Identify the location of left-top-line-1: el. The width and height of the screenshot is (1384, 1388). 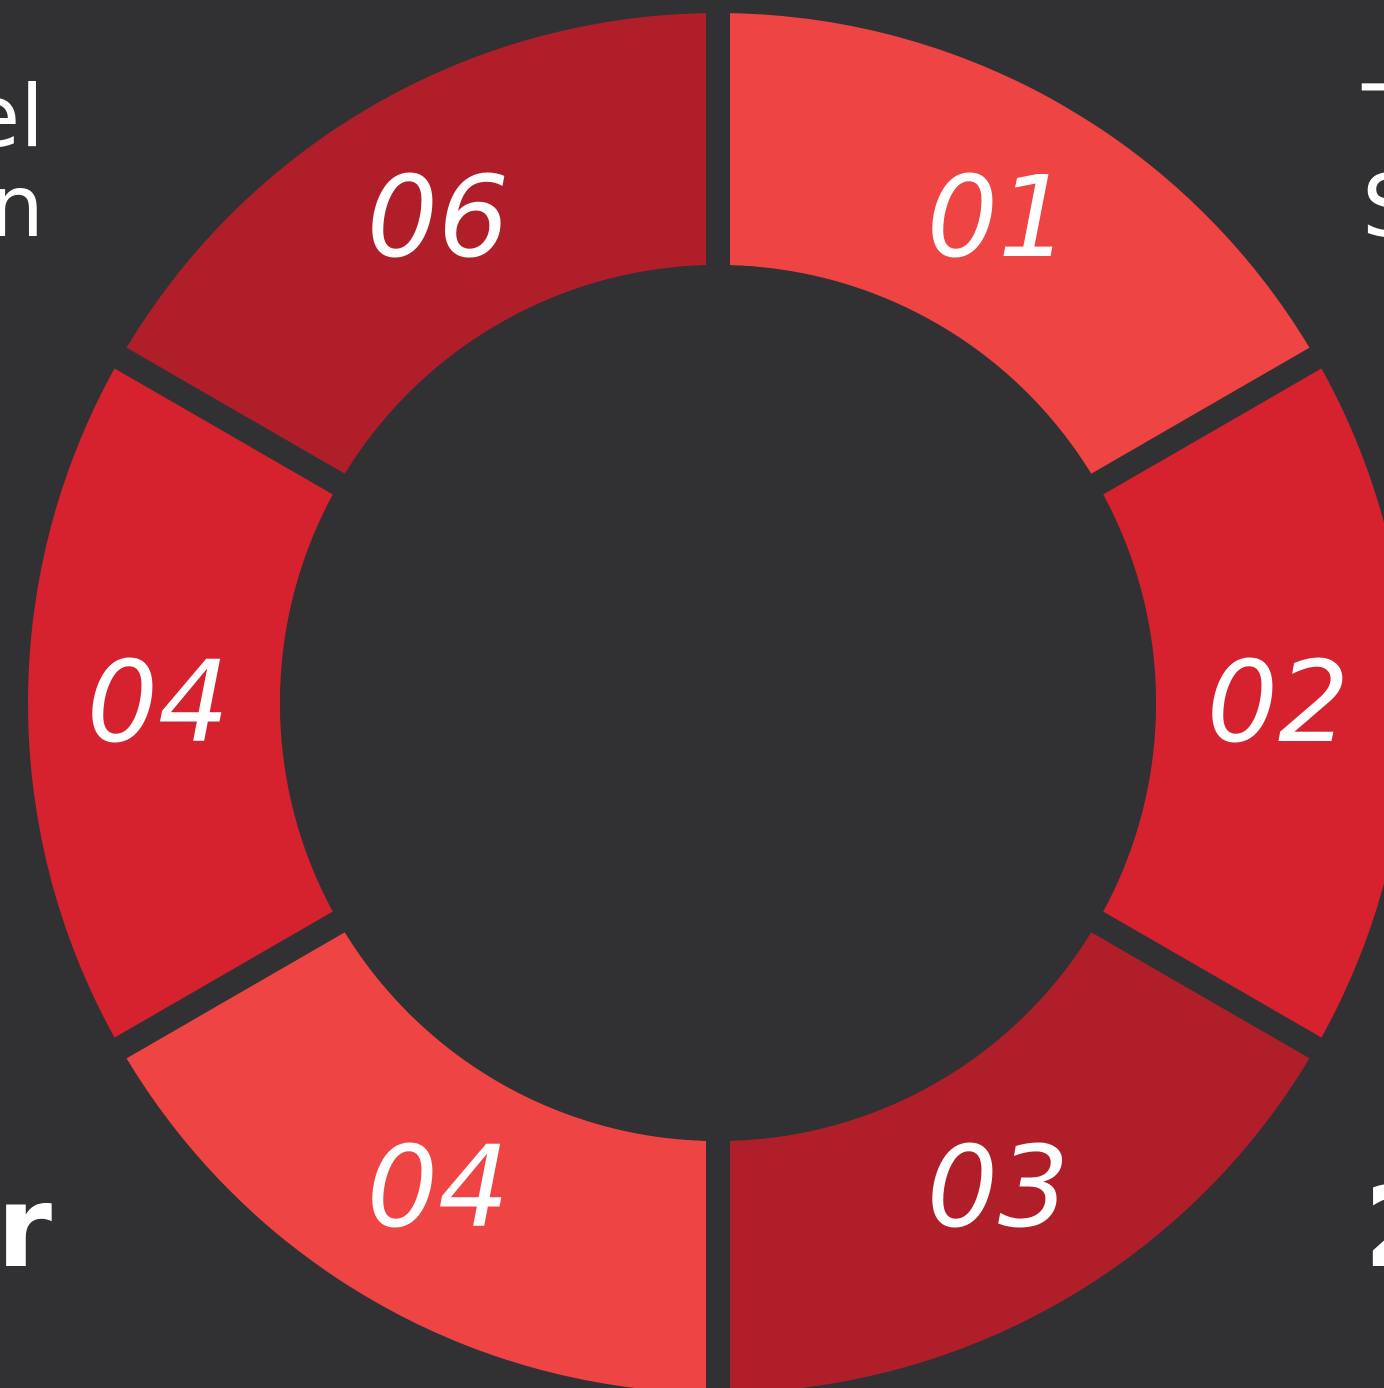
(22, 117).